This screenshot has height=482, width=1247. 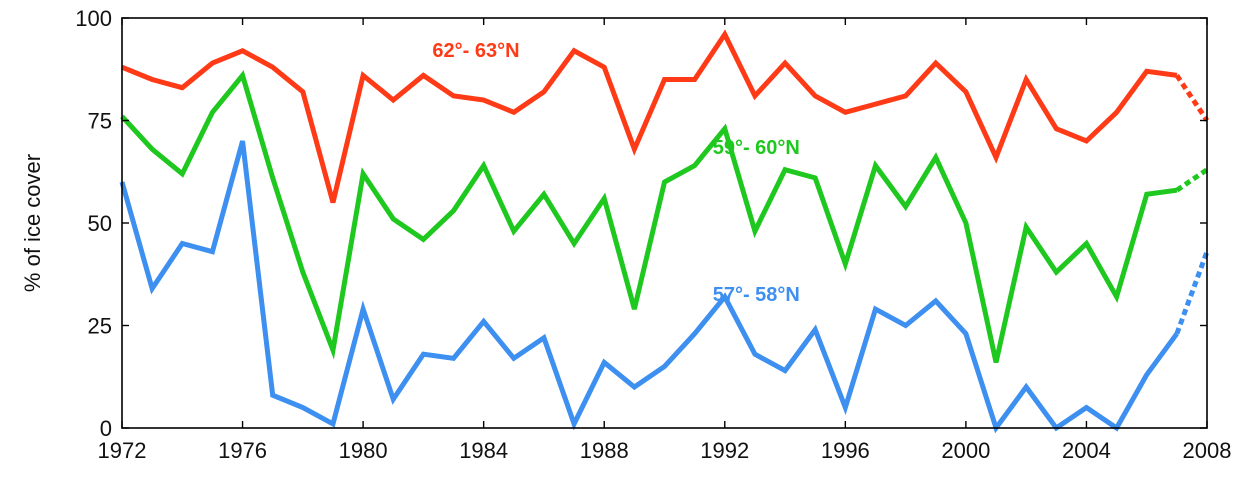 What do you see at coordinates (475, 51) in the screenshot?
I see `series-label-0: 62°- 63°N` at bounding box center [475, 51].